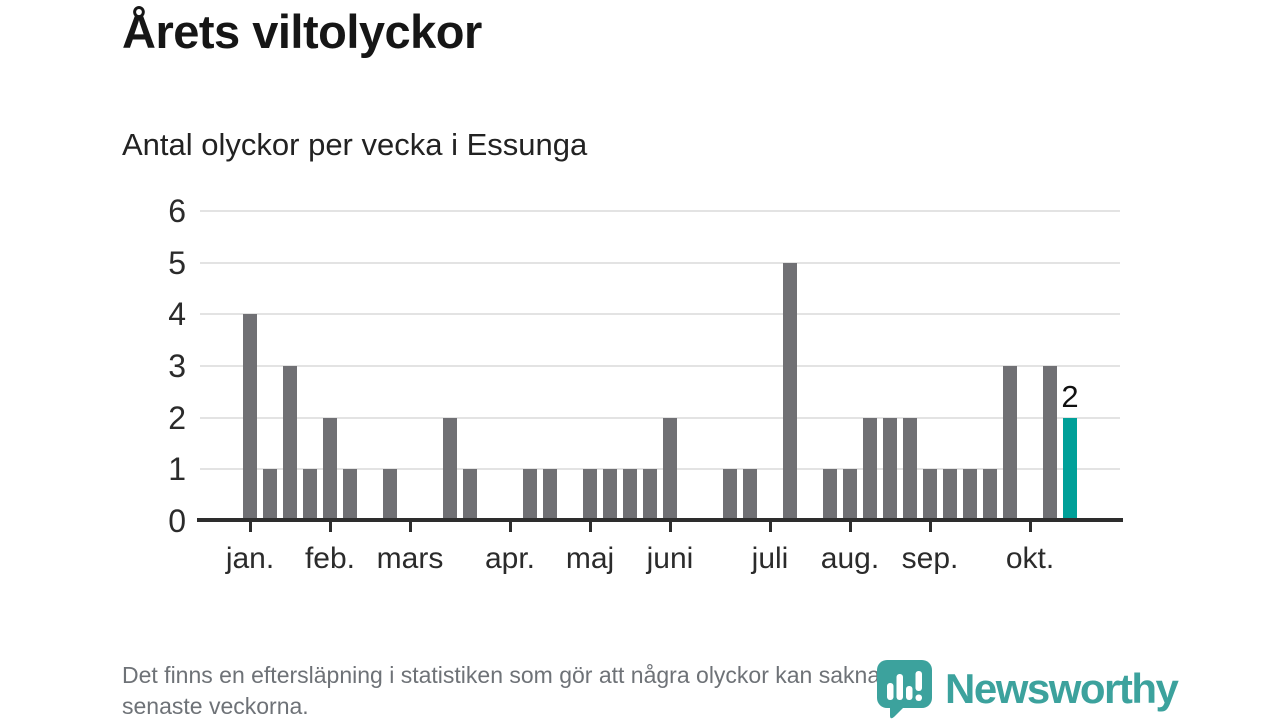  What do you see at coordinates (850, 558) in the screenshot?
I see `x-axis-label-aug: aug.` at bounding box center [850, 558].